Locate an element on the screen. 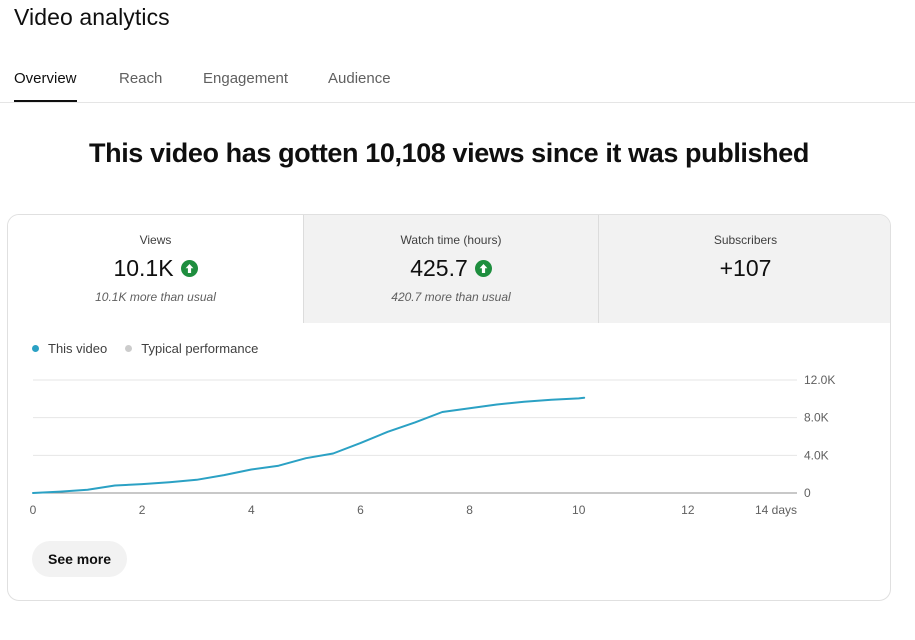  metric-value: 10.1K is located at coordinates (155, 268).